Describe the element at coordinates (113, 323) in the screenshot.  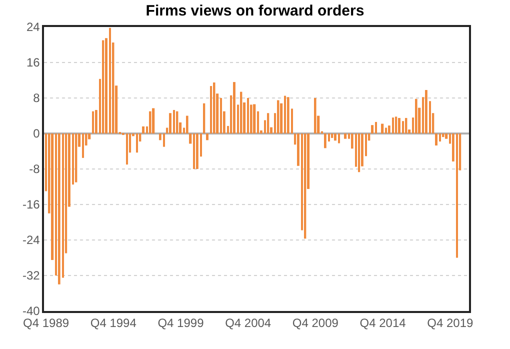
I see `x-tick-label: Q4 1994` at that location.